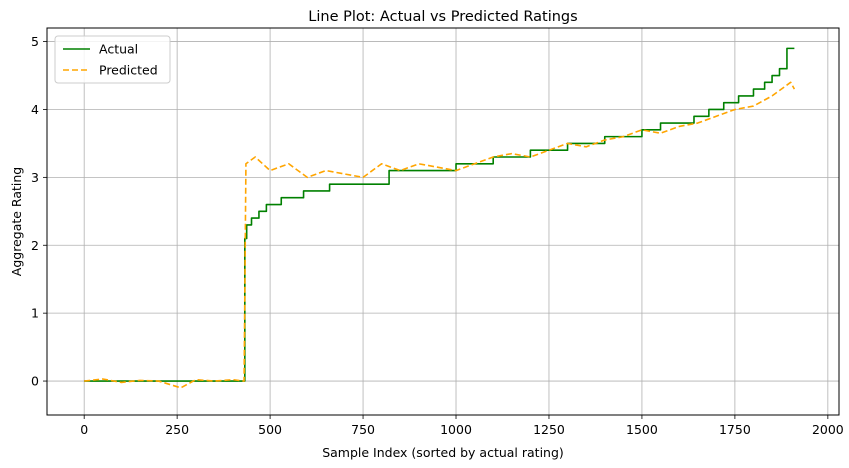  What do you see at coordinates (443, 452) in the screenshot?
I see `x-axis-label: Sample Index (sorted by actual rating)` at bounding box center [443, 452].